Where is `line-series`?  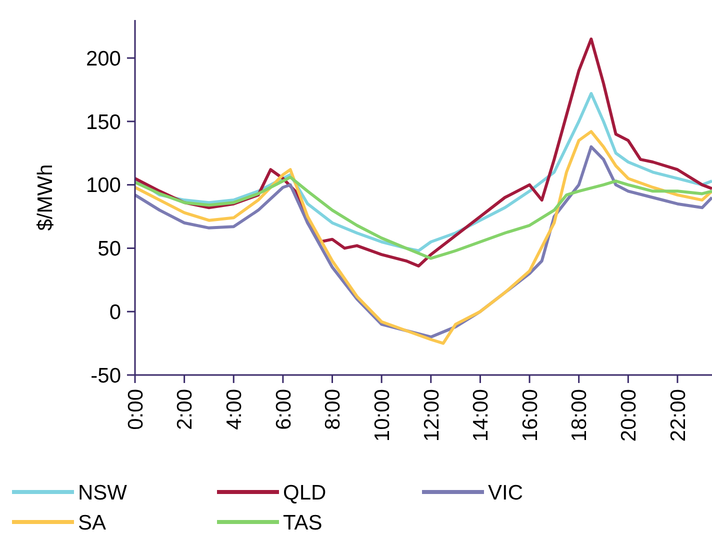
line-series is located at coordinates (423, 218).